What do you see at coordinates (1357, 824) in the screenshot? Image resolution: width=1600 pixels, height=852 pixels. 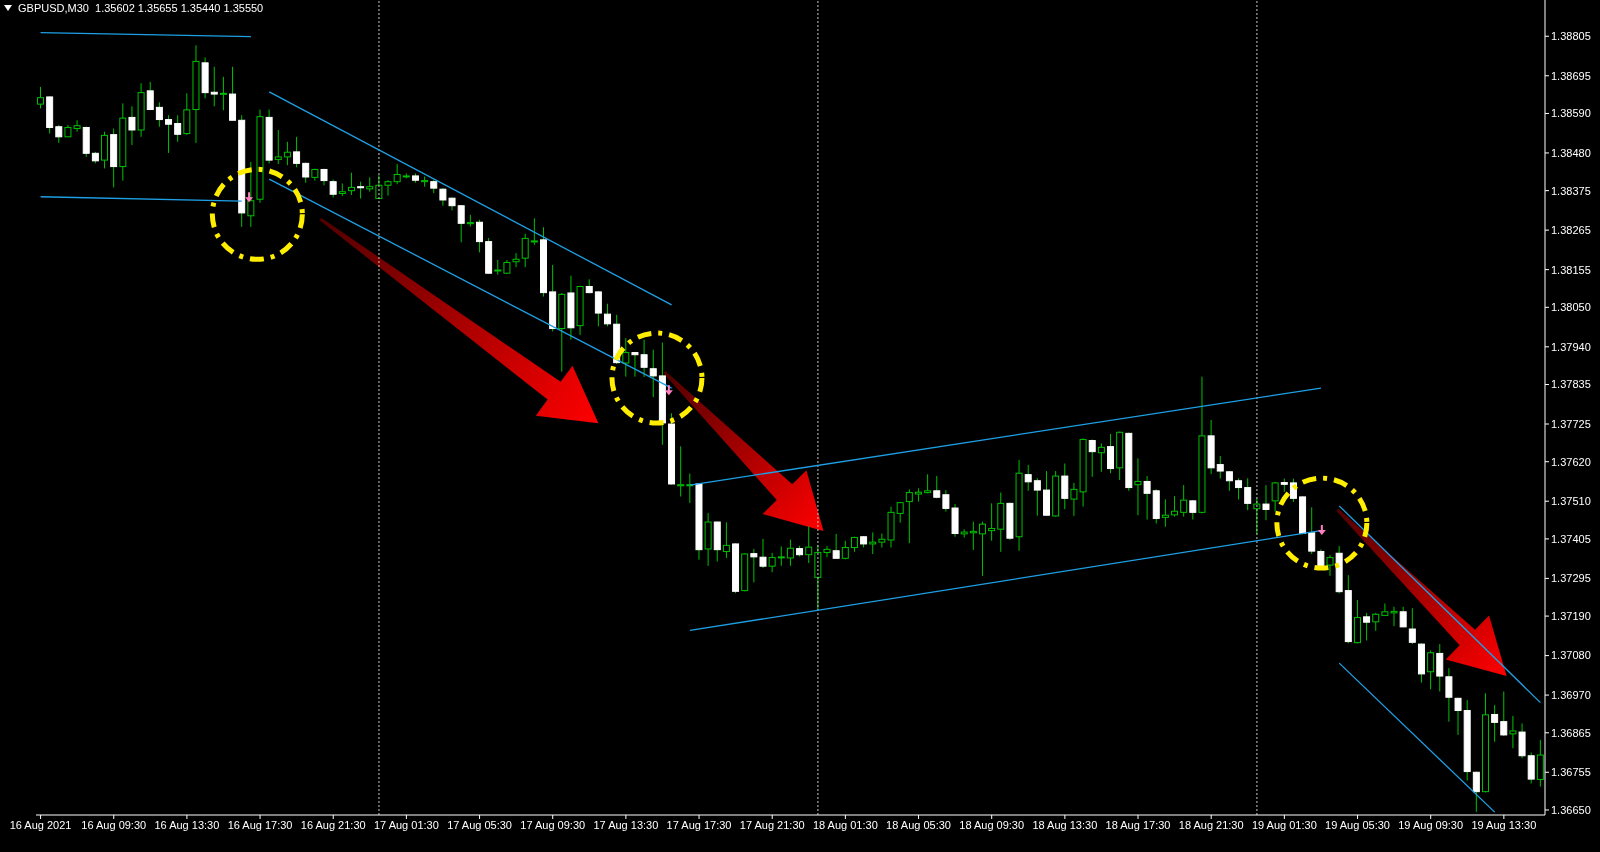 I see `x-tick-label: 19 Aug 05:30` at bounding box center [1357, 824].